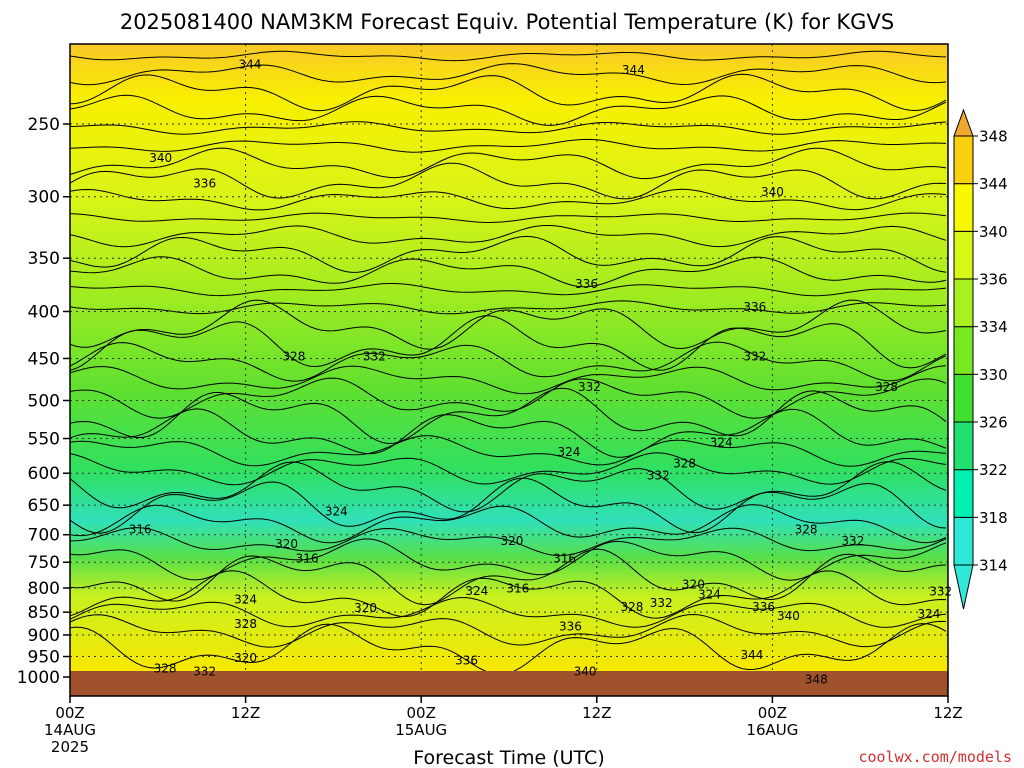  Describe the element at coordinates (509, 683) in the screenshot. I see `ground-mask` at that location.